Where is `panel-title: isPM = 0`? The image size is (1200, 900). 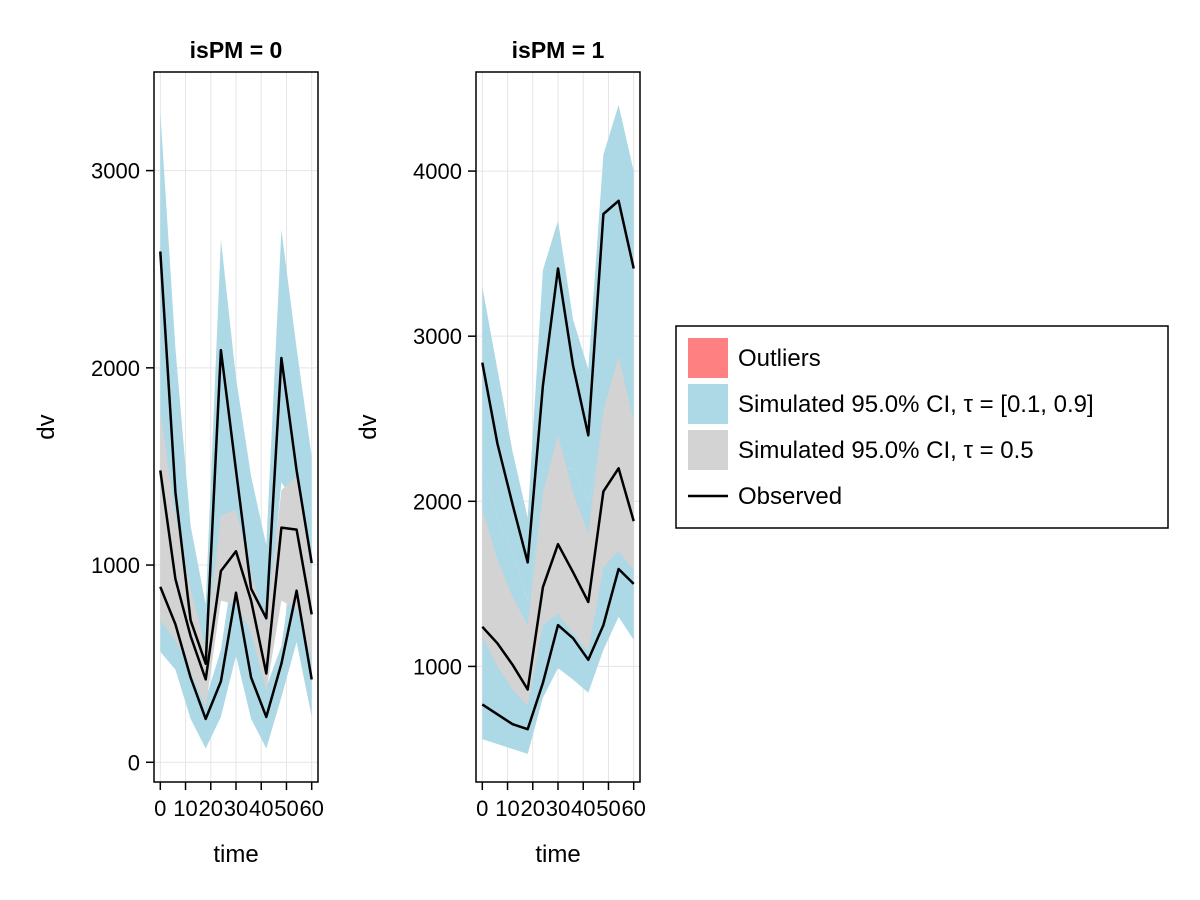 panel-title: isPM = 0 is located at coordinates (236, 50).